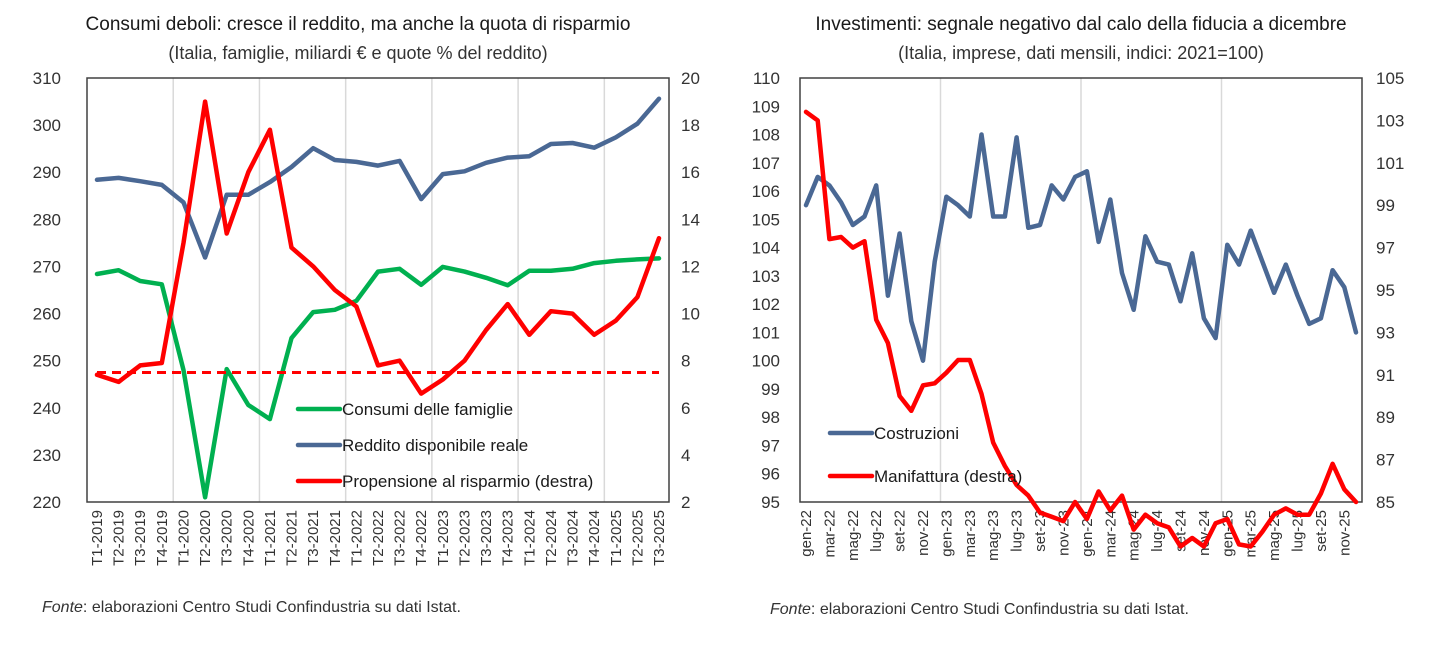 The height and width of the screenshot is (645, 1432). Describe the element at coordinates (47, 172) in the screenshot. I see `y-left-tick-label: 290` at that location.